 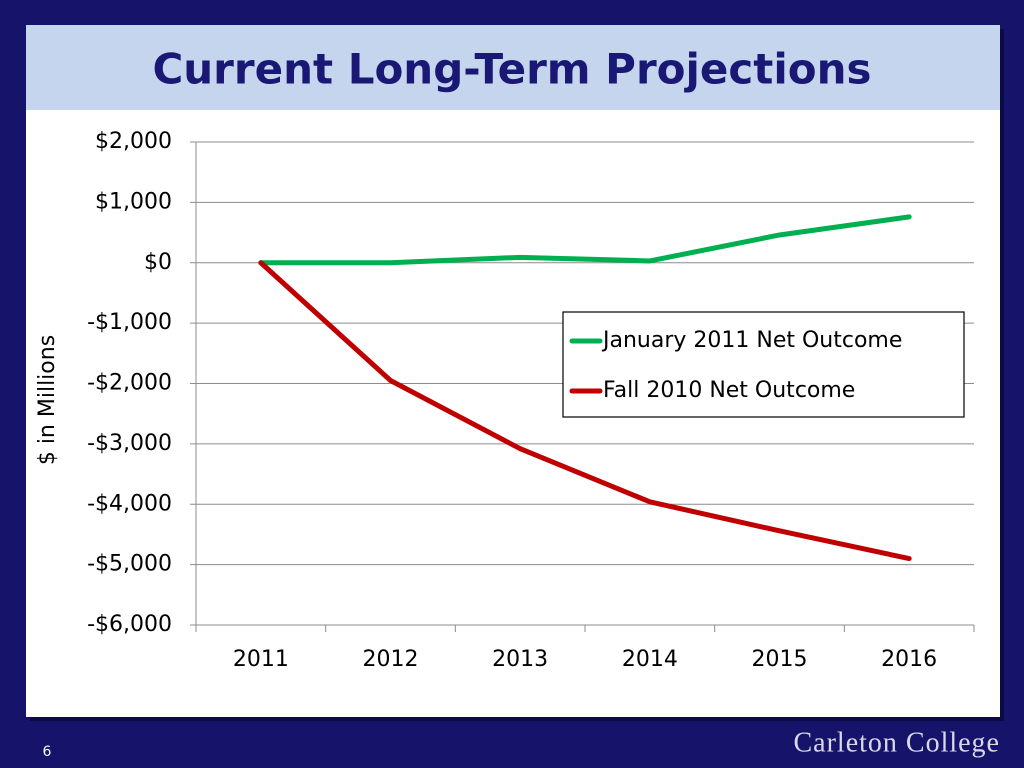 I want to click on y-tick-label: -$6,000, so click(x=129, y=624).